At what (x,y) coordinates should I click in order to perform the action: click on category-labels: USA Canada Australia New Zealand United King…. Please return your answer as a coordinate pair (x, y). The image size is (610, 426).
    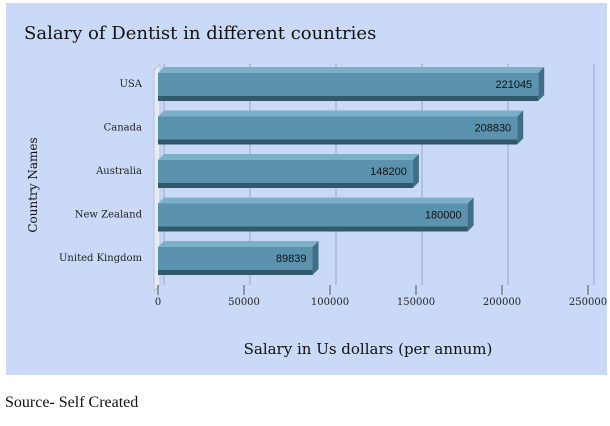
    Looking at the image, I should click on (101, 171).